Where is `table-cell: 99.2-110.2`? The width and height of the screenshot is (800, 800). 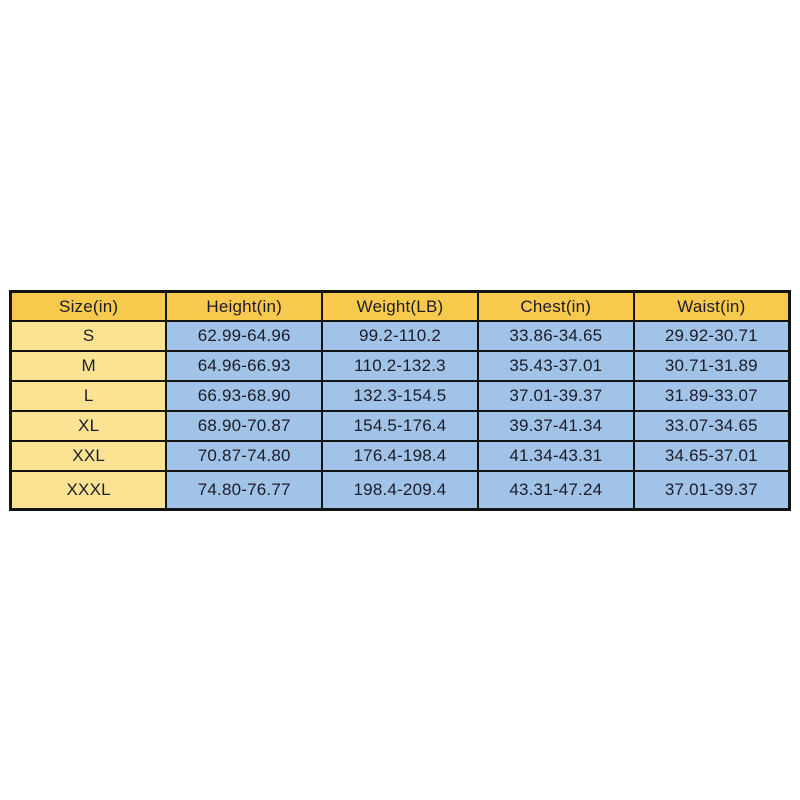
table-cell: 99.2-110.2 is located at coordinates (400, 336).